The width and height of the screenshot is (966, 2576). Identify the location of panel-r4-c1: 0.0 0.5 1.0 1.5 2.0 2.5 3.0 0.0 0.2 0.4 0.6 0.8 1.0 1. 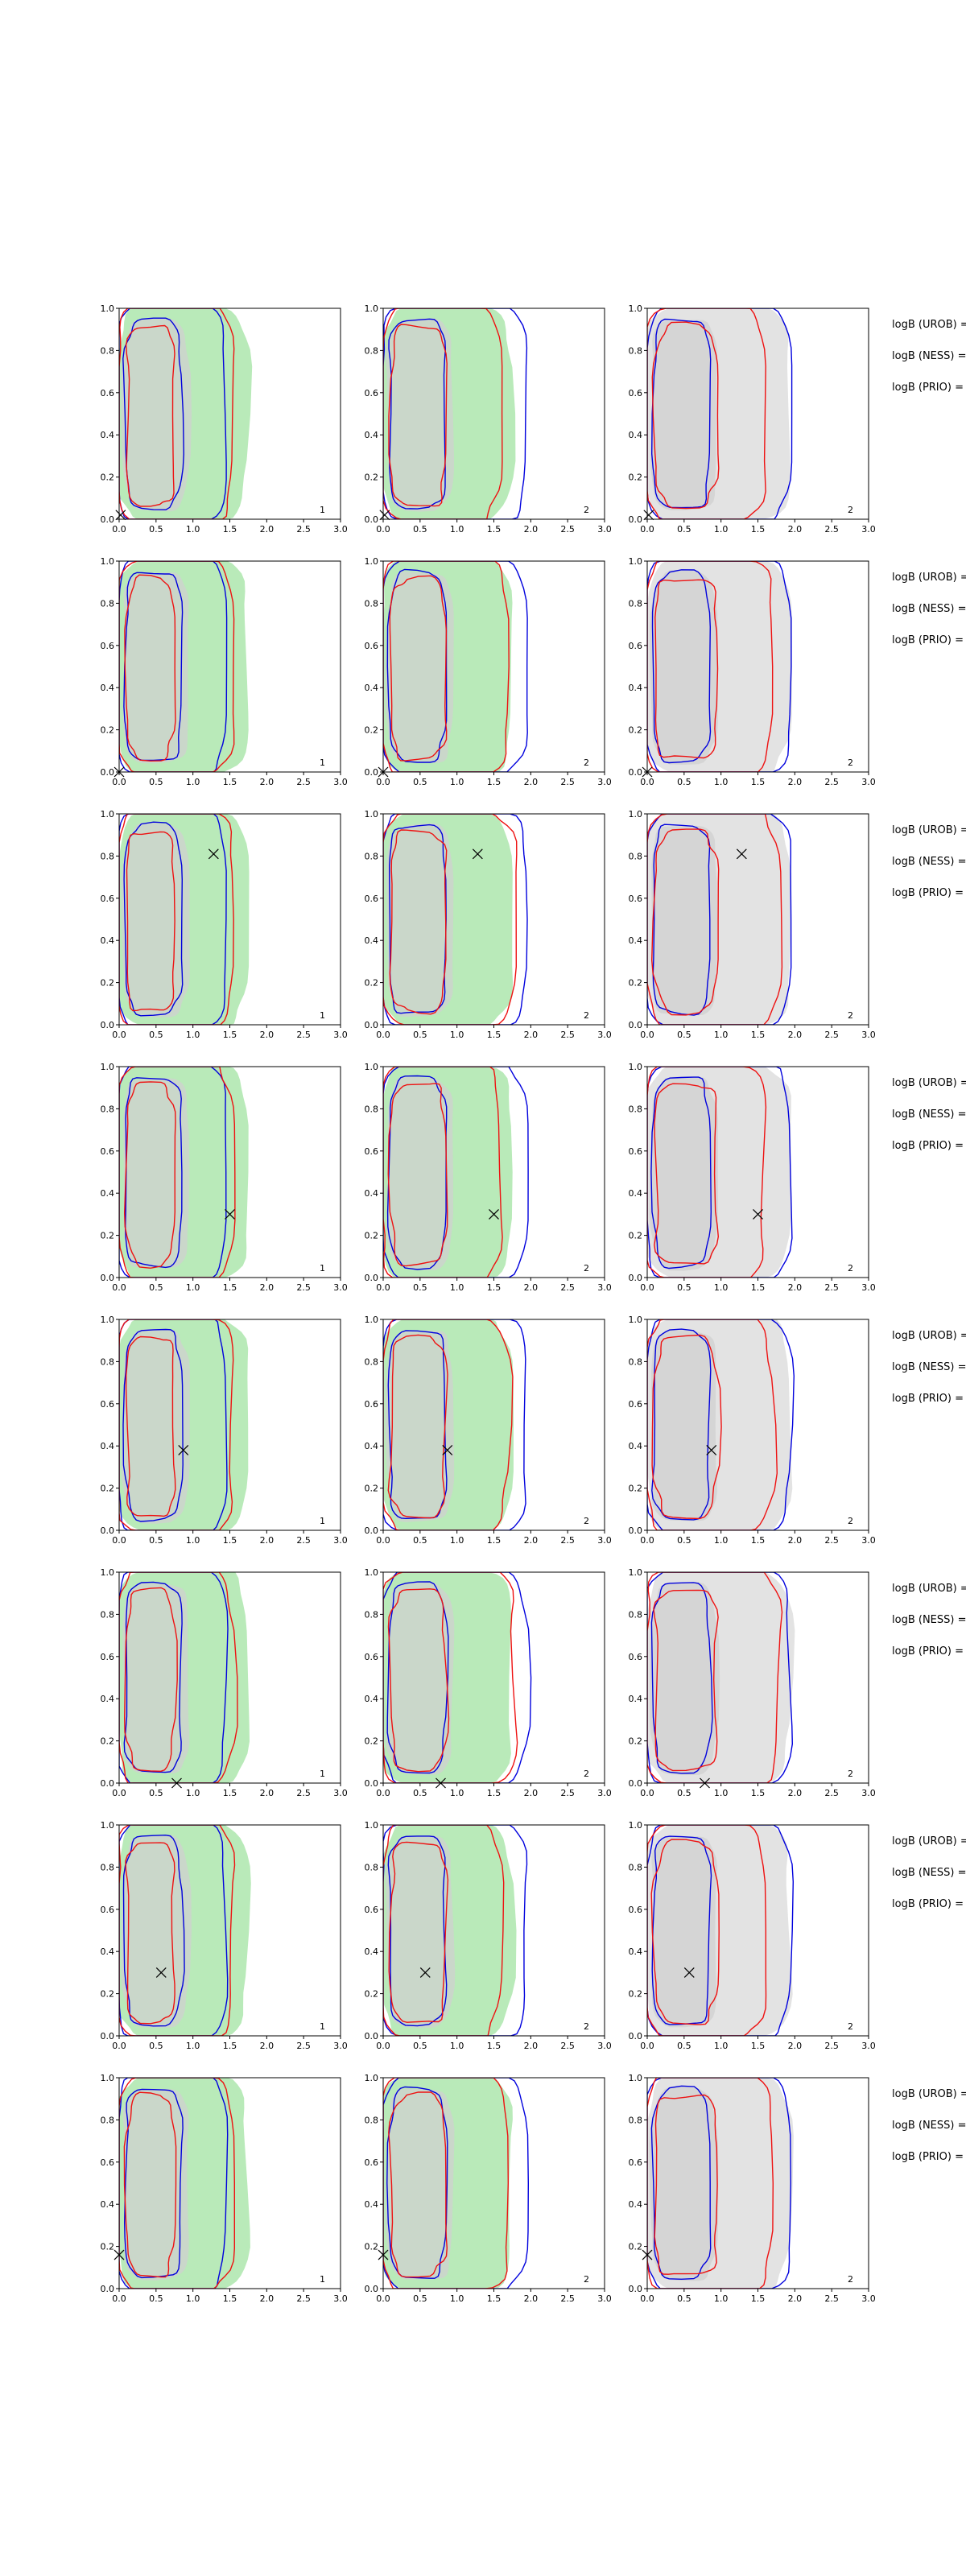
(224, 1177).